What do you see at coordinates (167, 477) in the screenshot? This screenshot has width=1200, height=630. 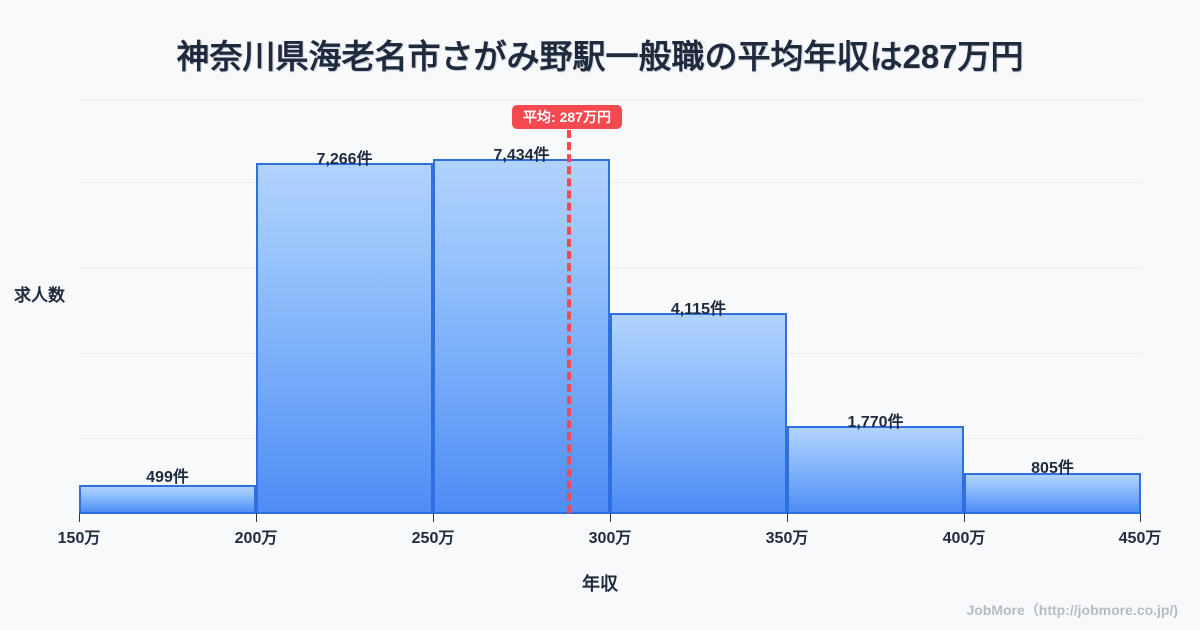 I see `bar-value-label: 499件` at bounding box center [167, 477].